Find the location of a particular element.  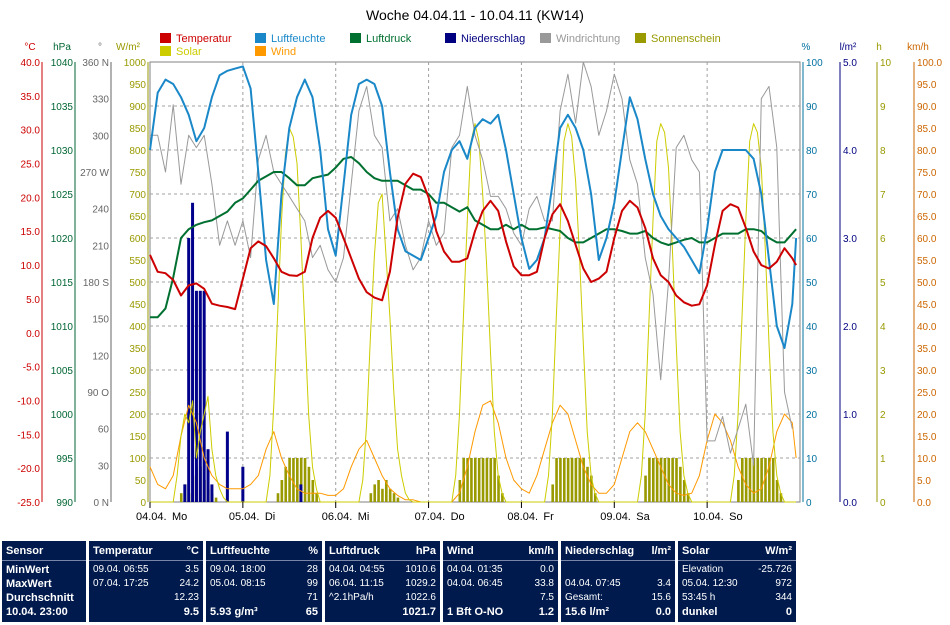

stat-cell-value: 1.2 is located at coordinates (546, 612).